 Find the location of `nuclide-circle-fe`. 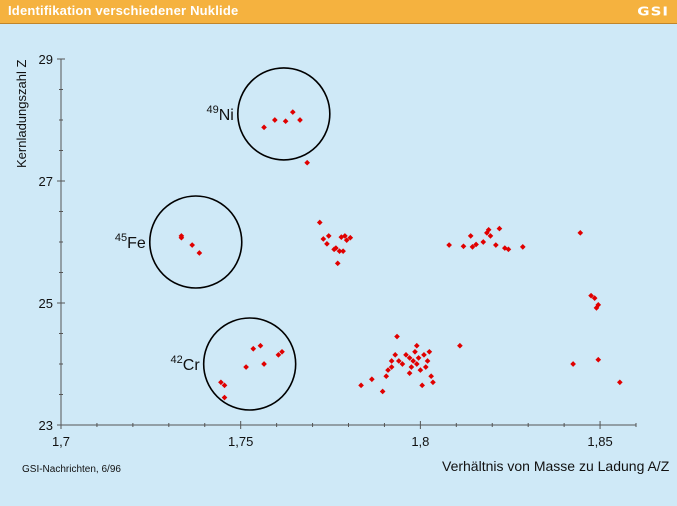

nuclide-circle-fe is located at coordinates (195, 242).